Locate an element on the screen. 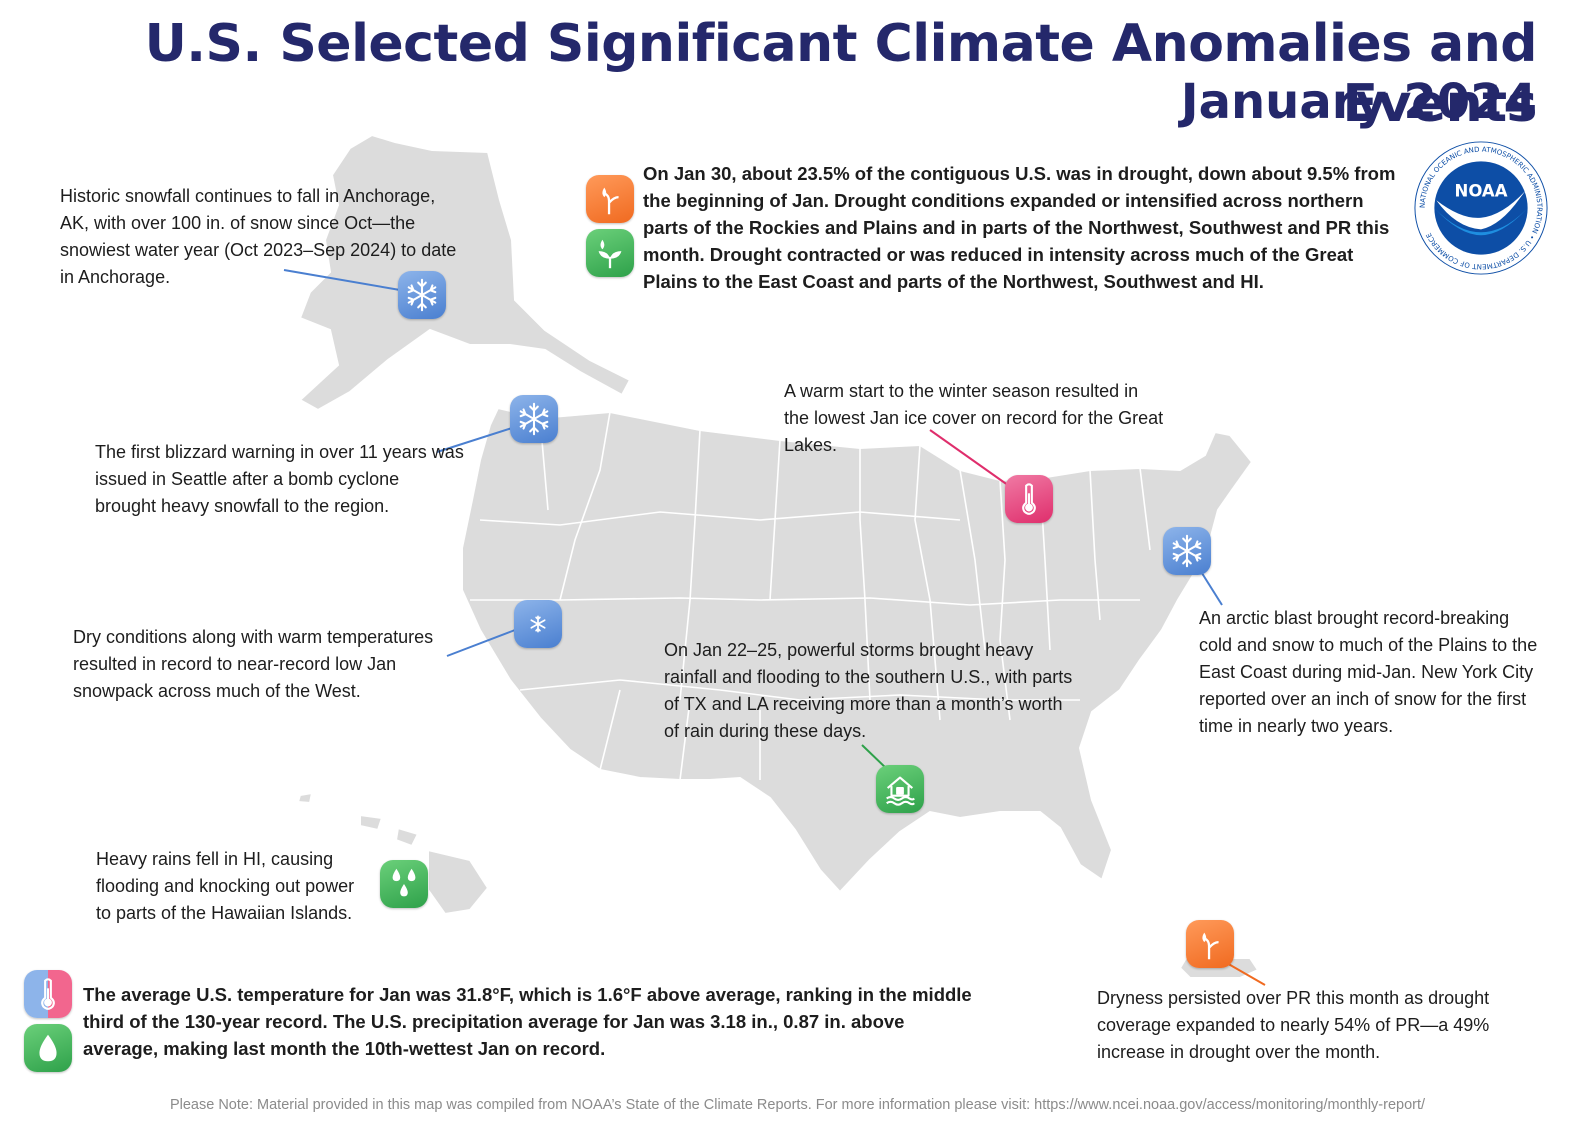  water-drop-icon is located at coordinates (48, 1048).